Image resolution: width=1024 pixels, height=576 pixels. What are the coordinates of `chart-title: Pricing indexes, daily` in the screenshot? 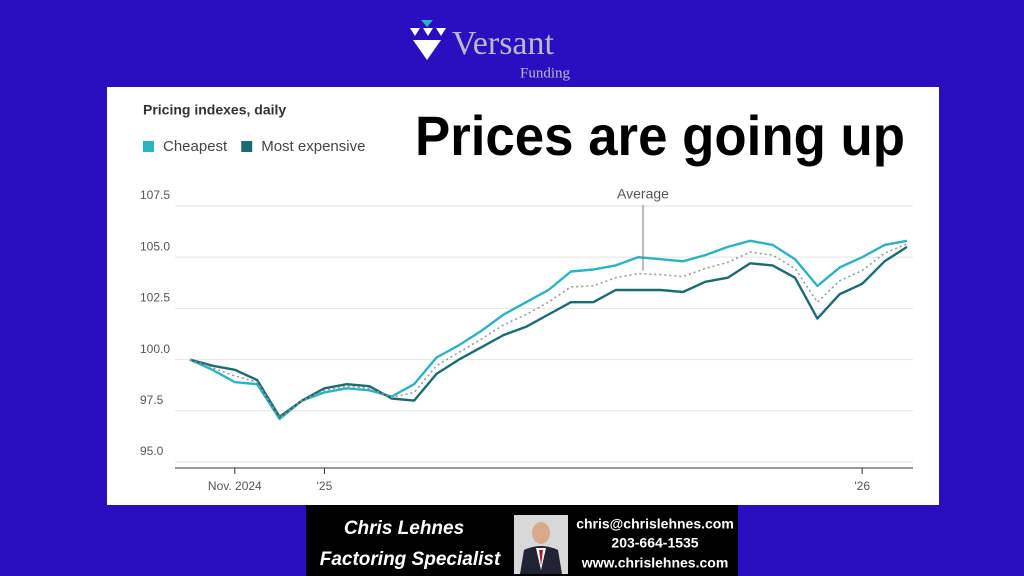 It's located at (214, 110).